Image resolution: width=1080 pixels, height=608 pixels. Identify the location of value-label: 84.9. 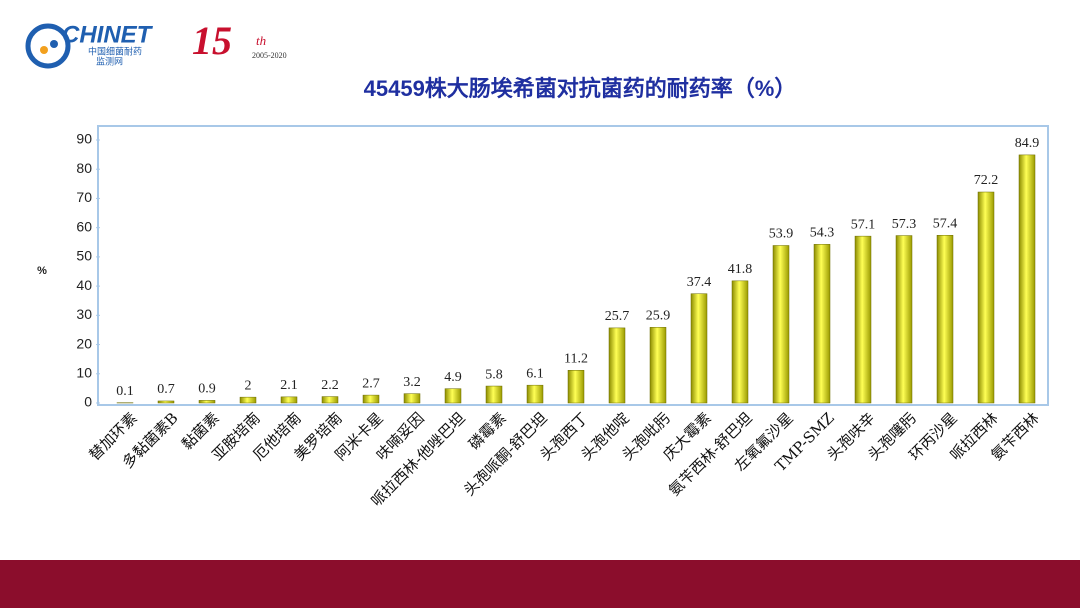
(1027, 143).